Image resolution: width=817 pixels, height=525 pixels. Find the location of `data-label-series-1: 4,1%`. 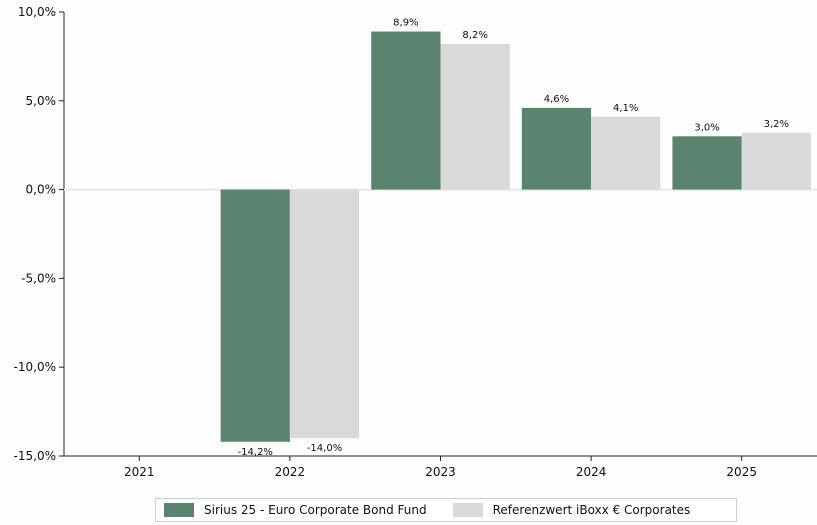

data-label-series-1: 4,1% is located at coordinates (625, 108).